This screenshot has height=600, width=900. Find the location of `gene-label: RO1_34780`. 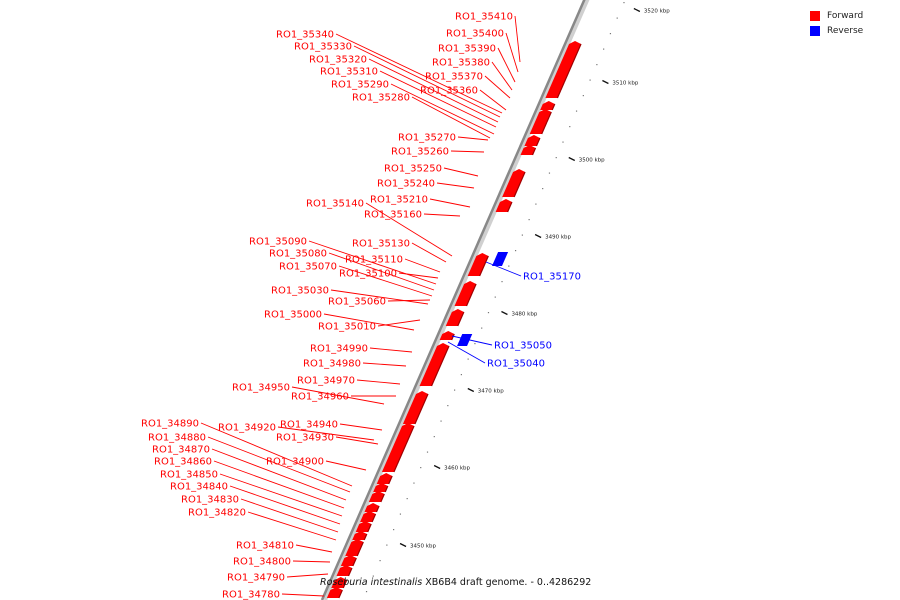

gene-label: RO1_34780 is located at coordinates (251, 595).